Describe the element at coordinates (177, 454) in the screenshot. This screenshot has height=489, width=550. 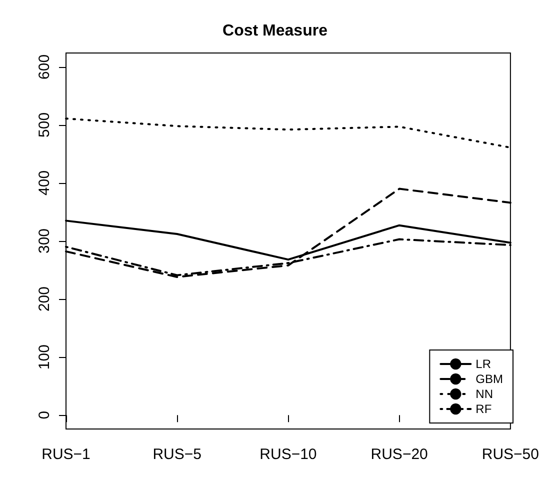
I see `x-tick-label: RUS−5` at that location.